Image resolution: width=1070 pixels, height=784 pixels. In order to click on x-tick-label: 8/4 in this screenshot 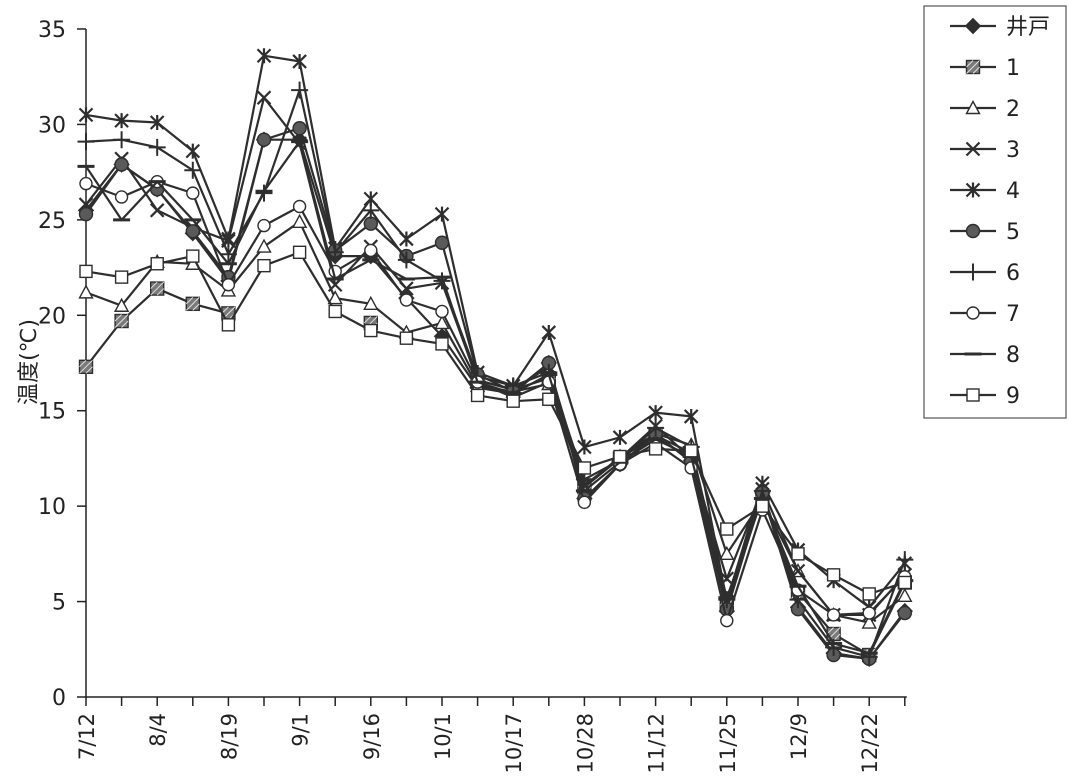, I will do `click(158, 730)`.